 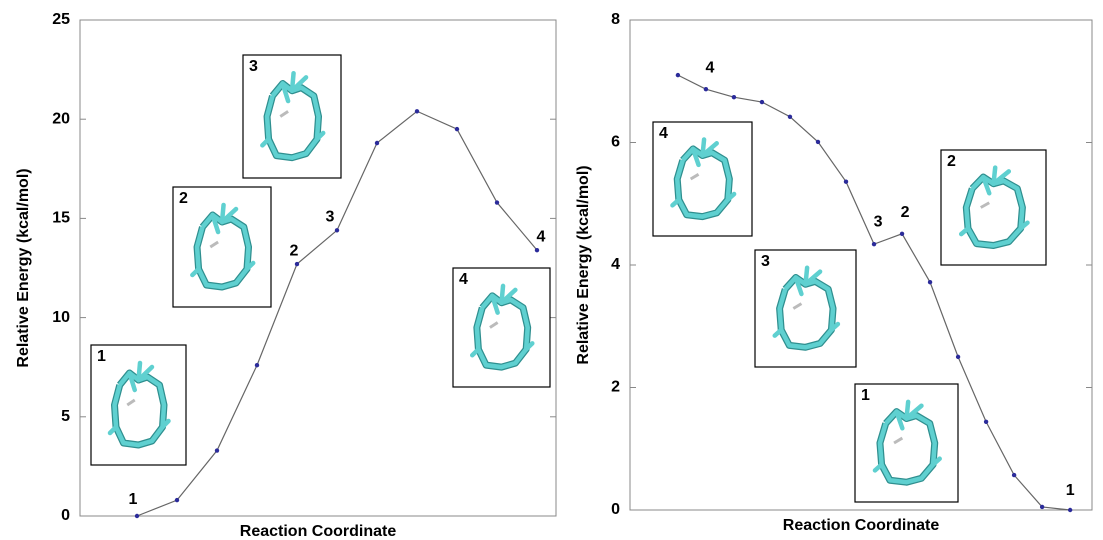 I want to click on y-tick-label: 15, so click(x=61, y=218).